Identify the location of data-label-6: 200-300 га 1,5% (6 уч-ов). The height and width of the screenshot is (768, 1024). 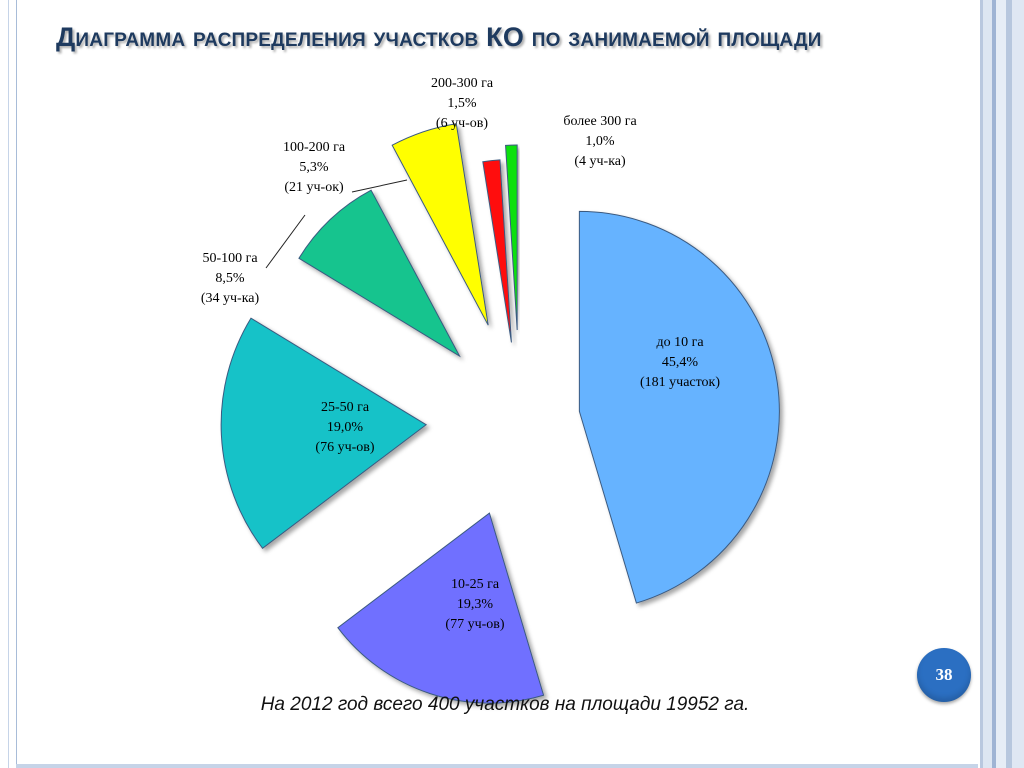
(462, 103).